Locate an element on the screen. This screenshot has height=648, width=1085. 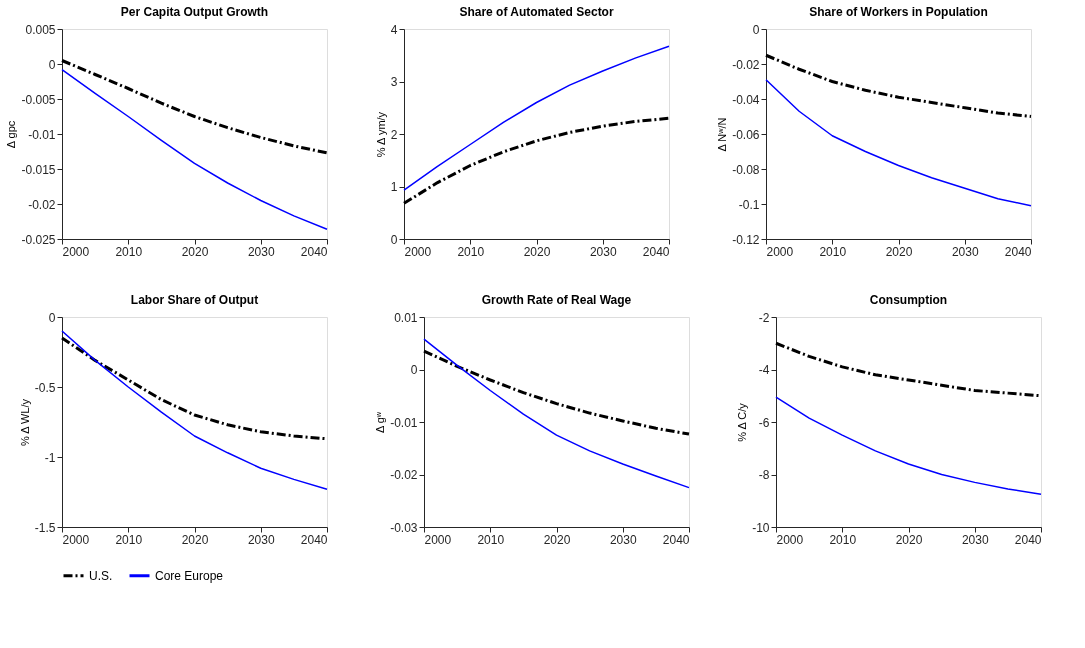
chart-title: Consumption is located at coordinates (908, 300).